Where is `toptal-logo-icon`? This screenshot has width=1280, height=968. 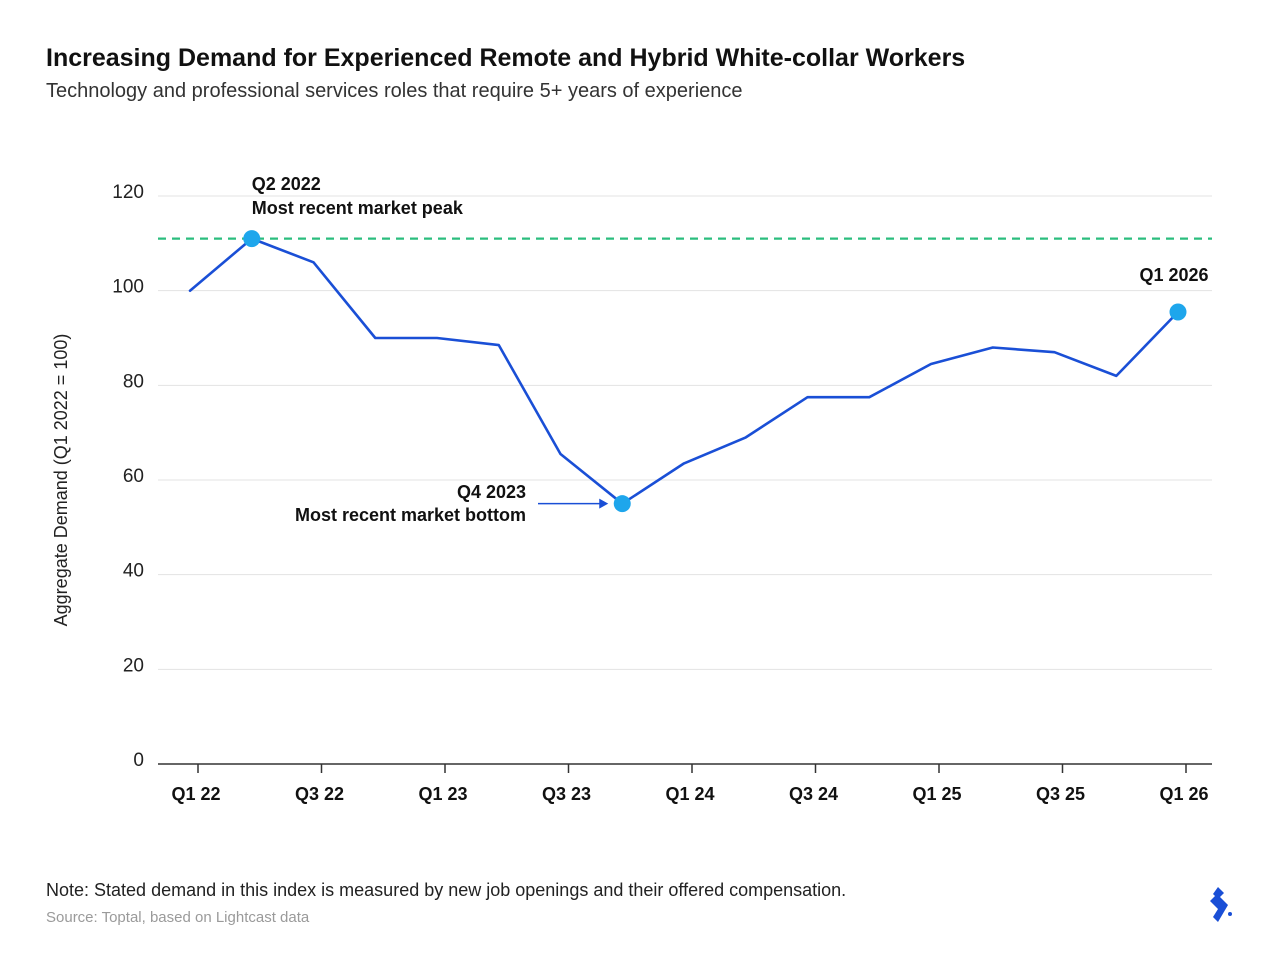
toptal-logo-icon is located at coordinates (1221, 904).